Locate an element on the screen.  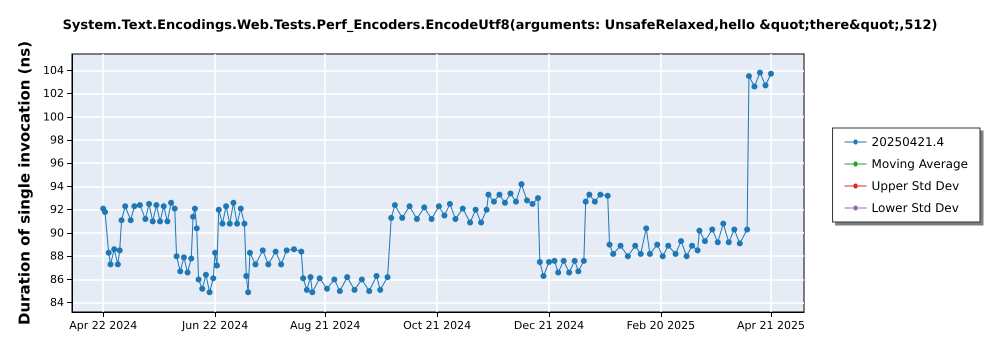
y-axis-title: Duration of single invocation (ns) is located at coordinates (25, 183).